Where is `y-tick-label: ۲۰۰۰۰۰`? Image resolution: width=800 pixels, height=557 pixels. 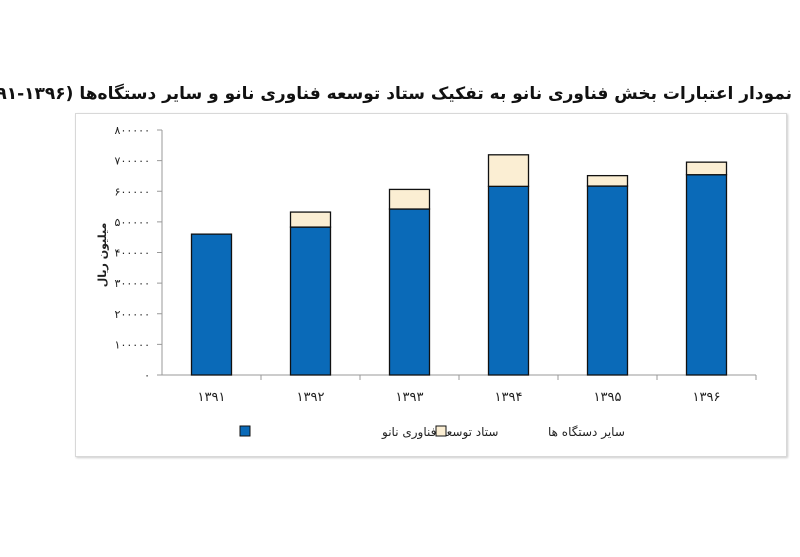
y-tick-label: ۲۰۰۰۰۰ is located at coordinates (132, 314).